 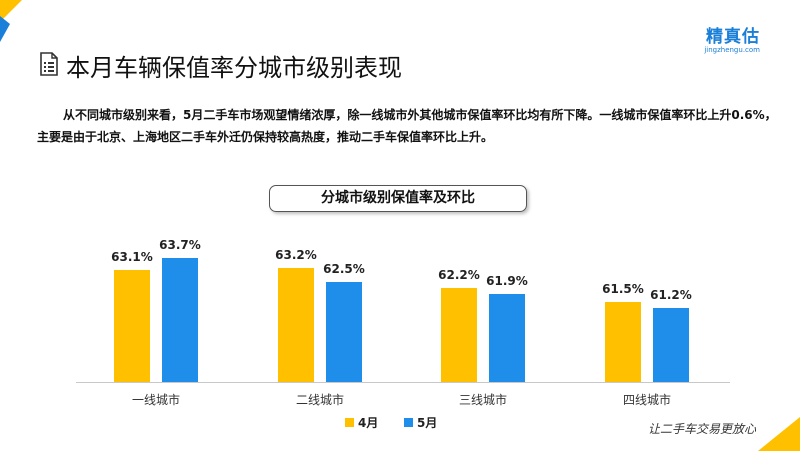 I want to click on logo: 精真估 jingzhengu.com, so click(x=732, y=38).